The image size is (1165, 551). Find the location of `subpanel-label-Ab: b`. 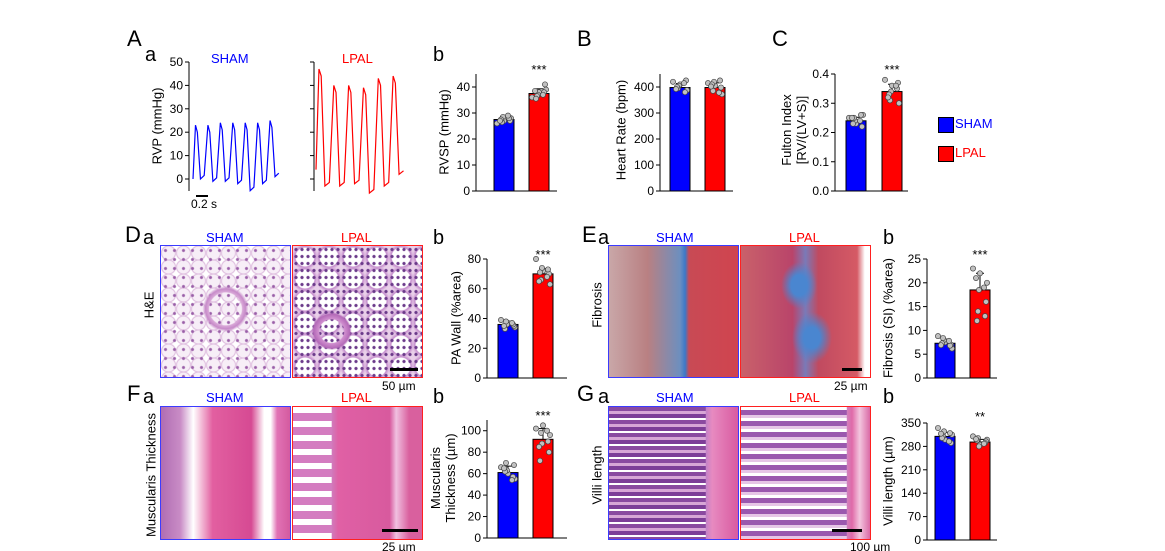

subpanel-label-Ab: b is located at coordinates (439, 55).